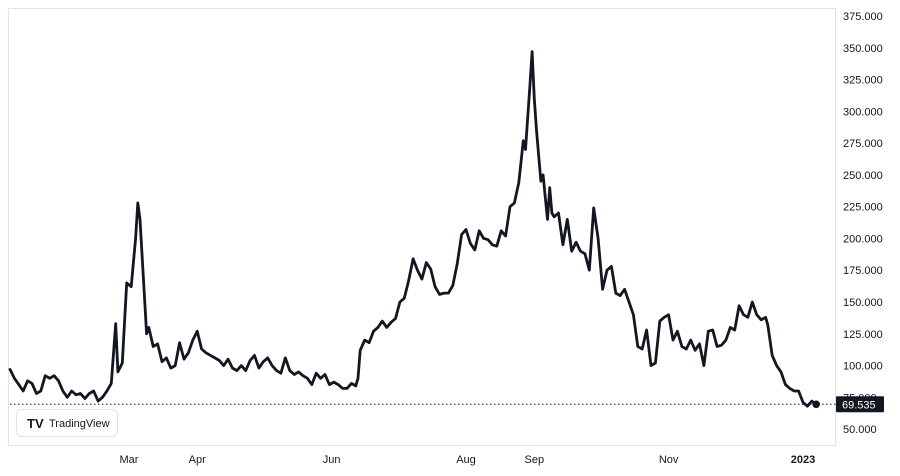  Describe the element at coordinates (863, 81) in the screenshot. I see `y-tick-label: 325.000` at that location.